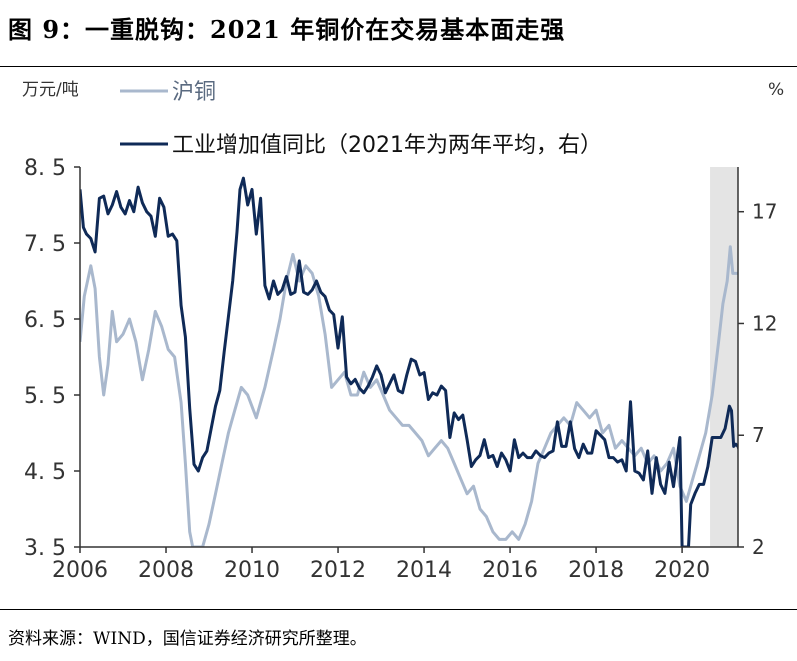  I want to click on left-tick-label: 3. 5, so click(45, 548).